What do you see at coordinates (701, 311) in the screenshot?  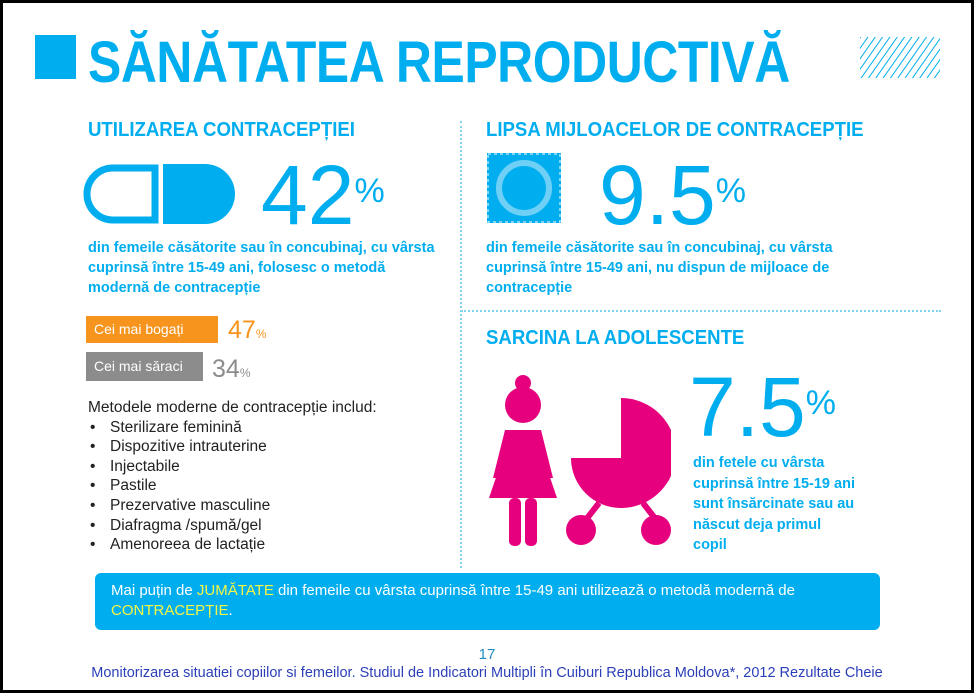 I see `horizontal-divider` at bounding box center [701, 311].